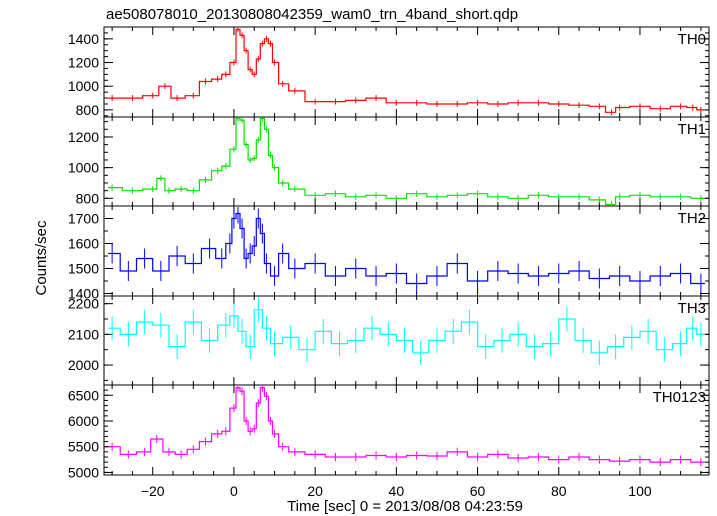 The height and width of the screenshot is (516, 717). I want to click on panel-frame, so click(406, 161).